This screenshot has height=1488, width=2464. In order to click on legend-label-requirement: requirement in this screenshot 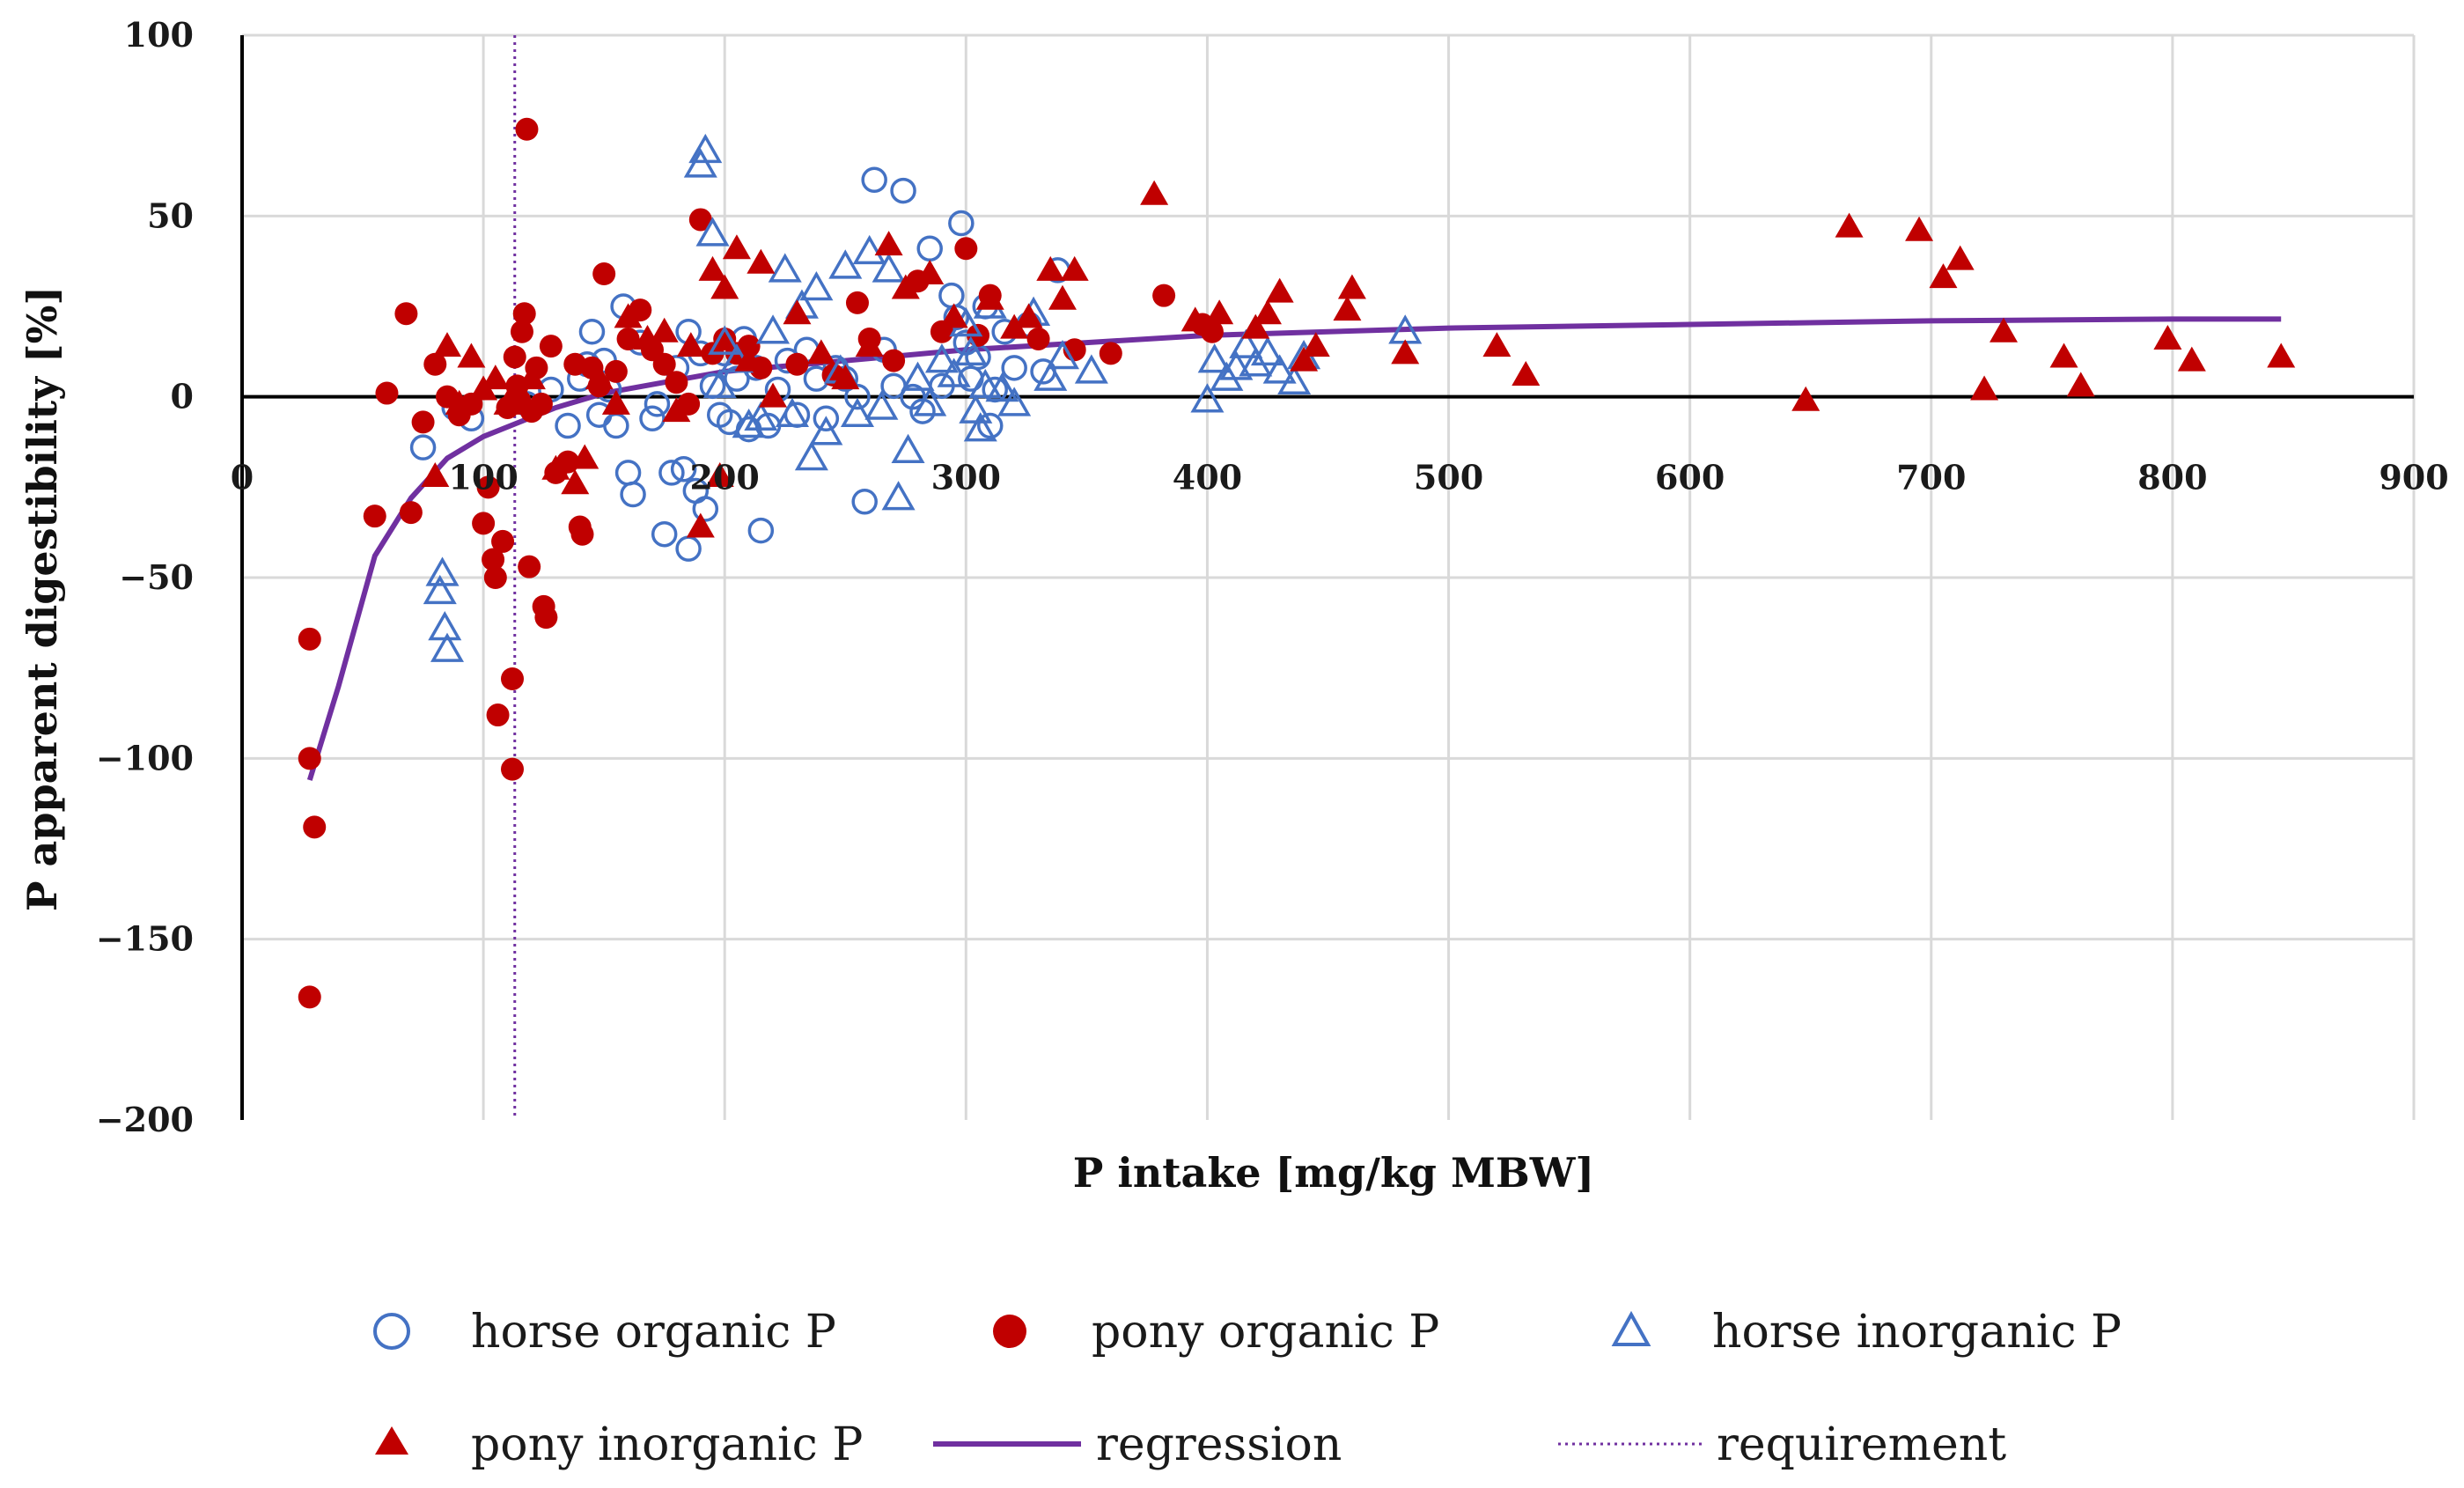, I will do `click(1861, 1444)`.